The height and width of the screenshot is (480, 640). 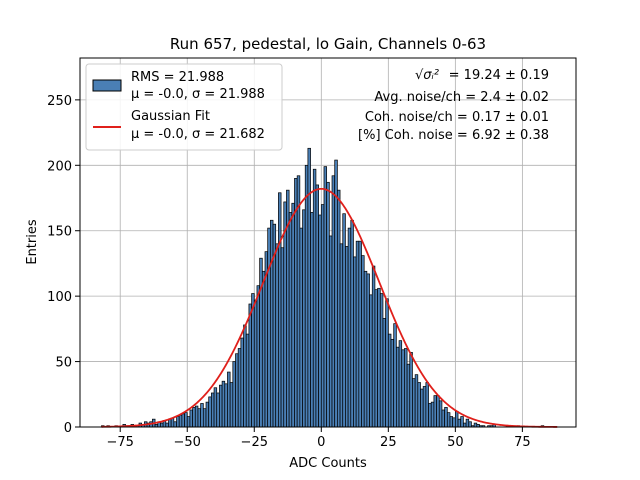 I want to click on x-axis-label: ADC Counts, so click(x=328, y=463).